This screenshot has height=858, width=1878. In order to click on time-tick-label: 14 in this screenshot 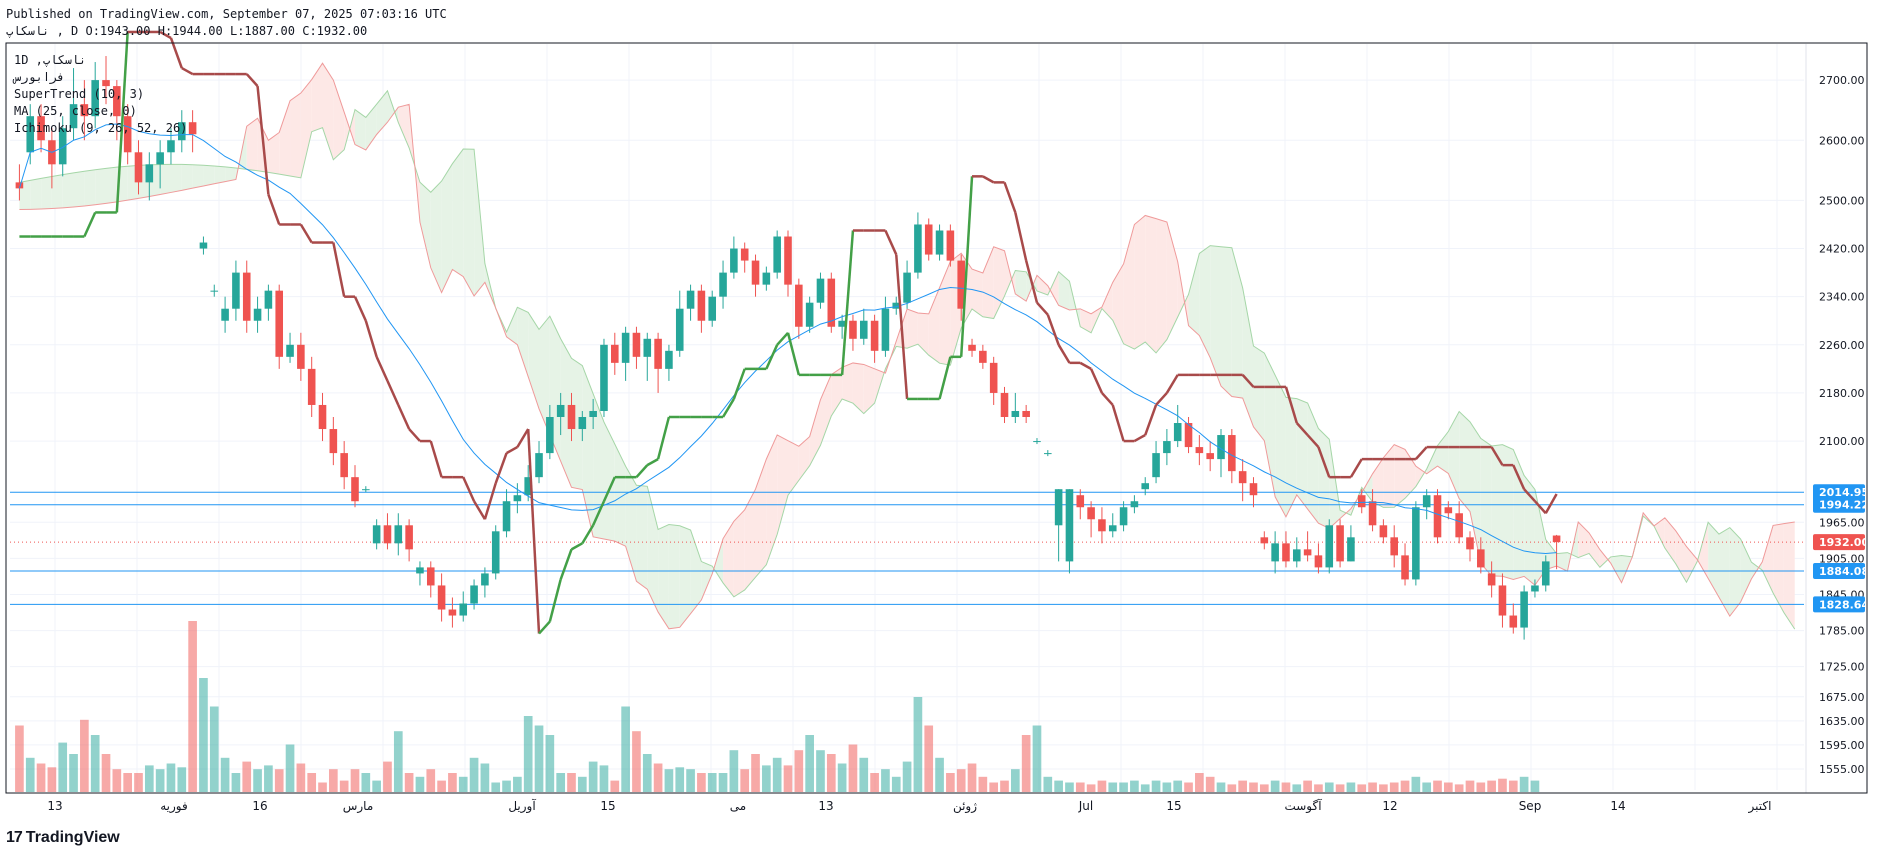, I will do `click(1617, 806)`.